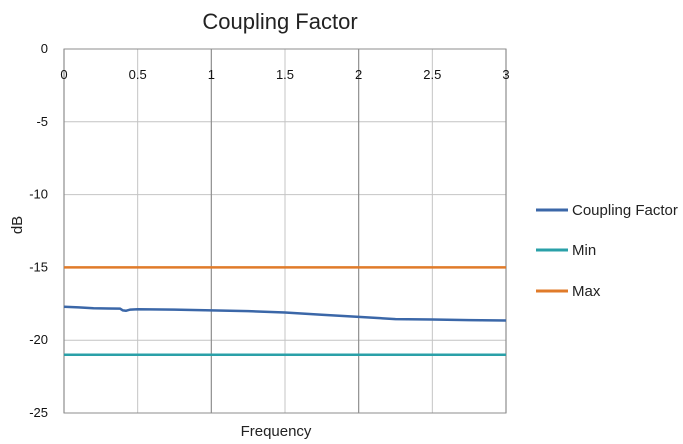 Image resolution: width=683 pixels, height=444 pixels. What do you see at coordinates (38, 194) in the screenshot?
I see `y-tick-label: -10` at bounding box center [38, 194].